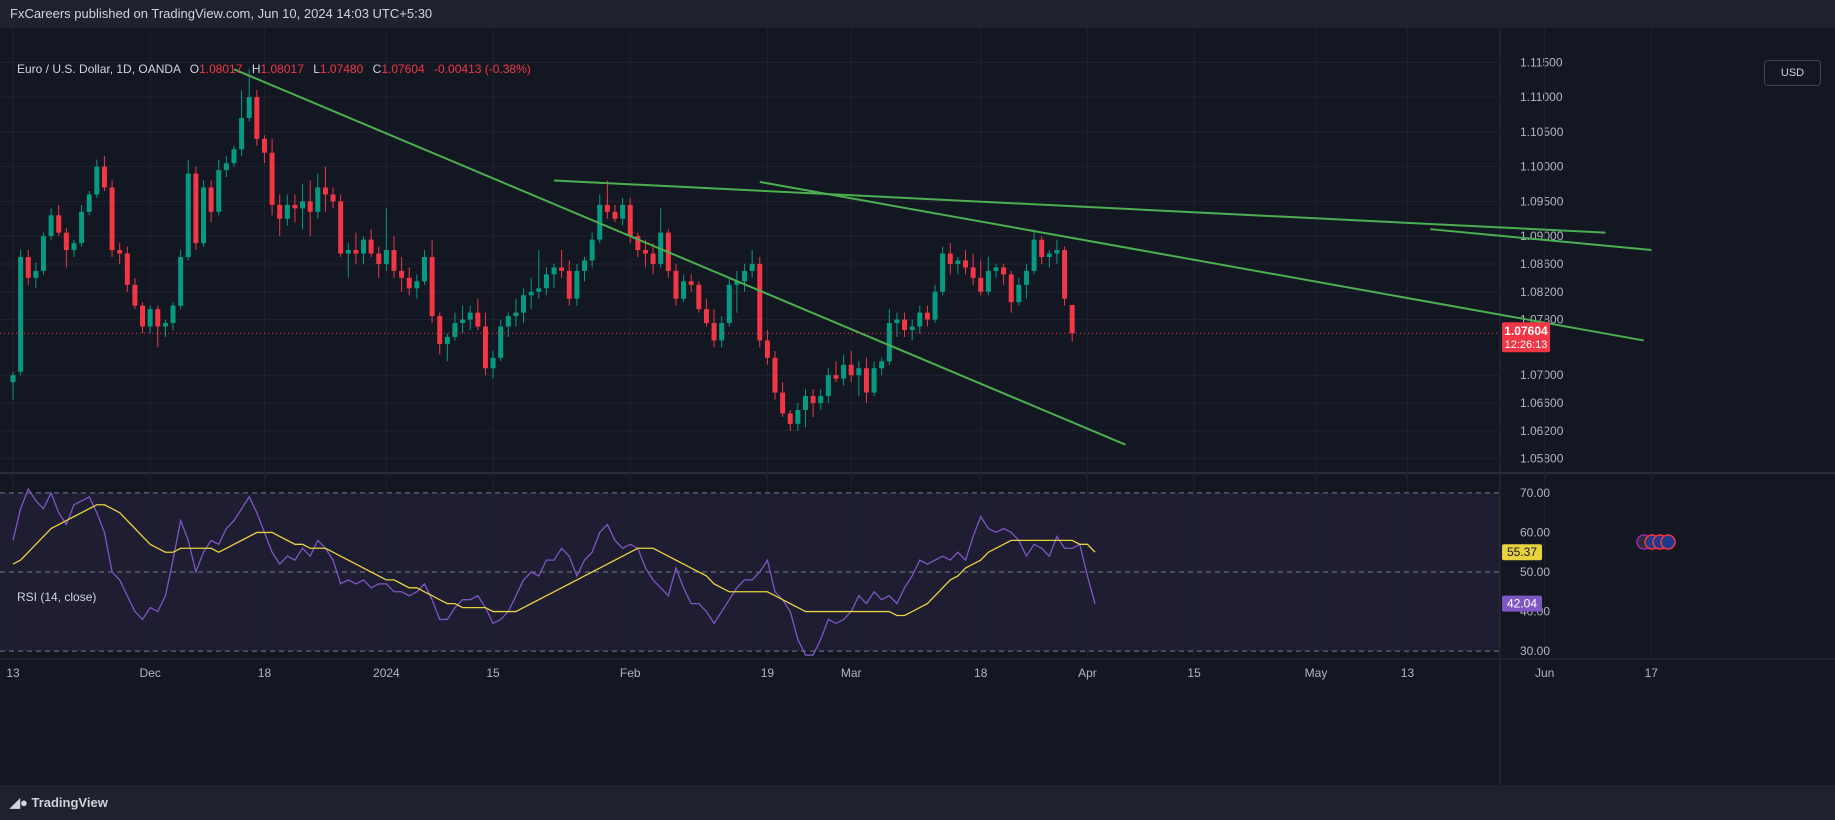 The image size is (1835, 820). What do you see at coordinates (386, 673) in the screenshot?
I see `time-tick-label: 2024` at bounding box center [386, 673].